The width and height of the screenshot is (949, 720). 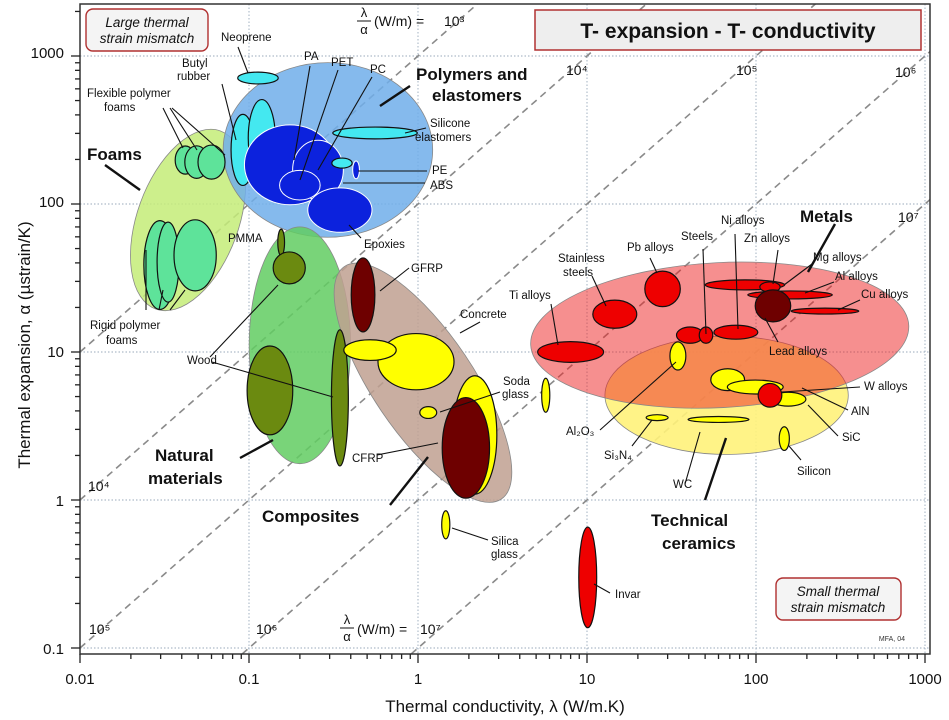 I want to click on contour-label: 10⁵, so click(x=746, y=70).